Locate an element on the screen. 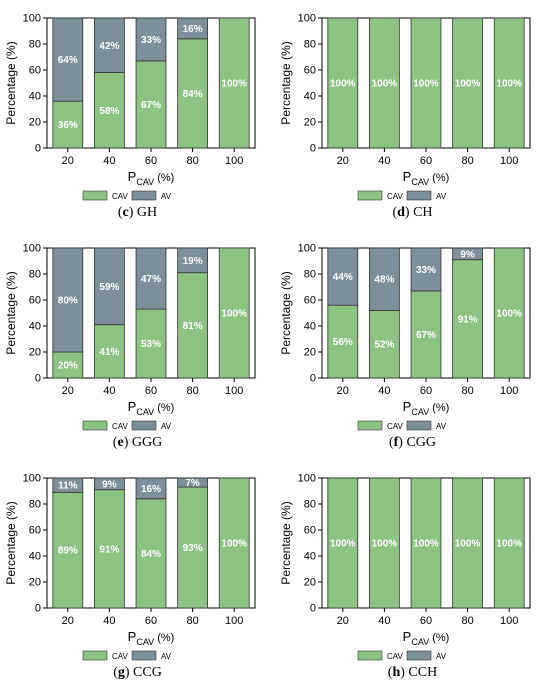  bar-label-cav: 36% is located at coordinates (68, 125).